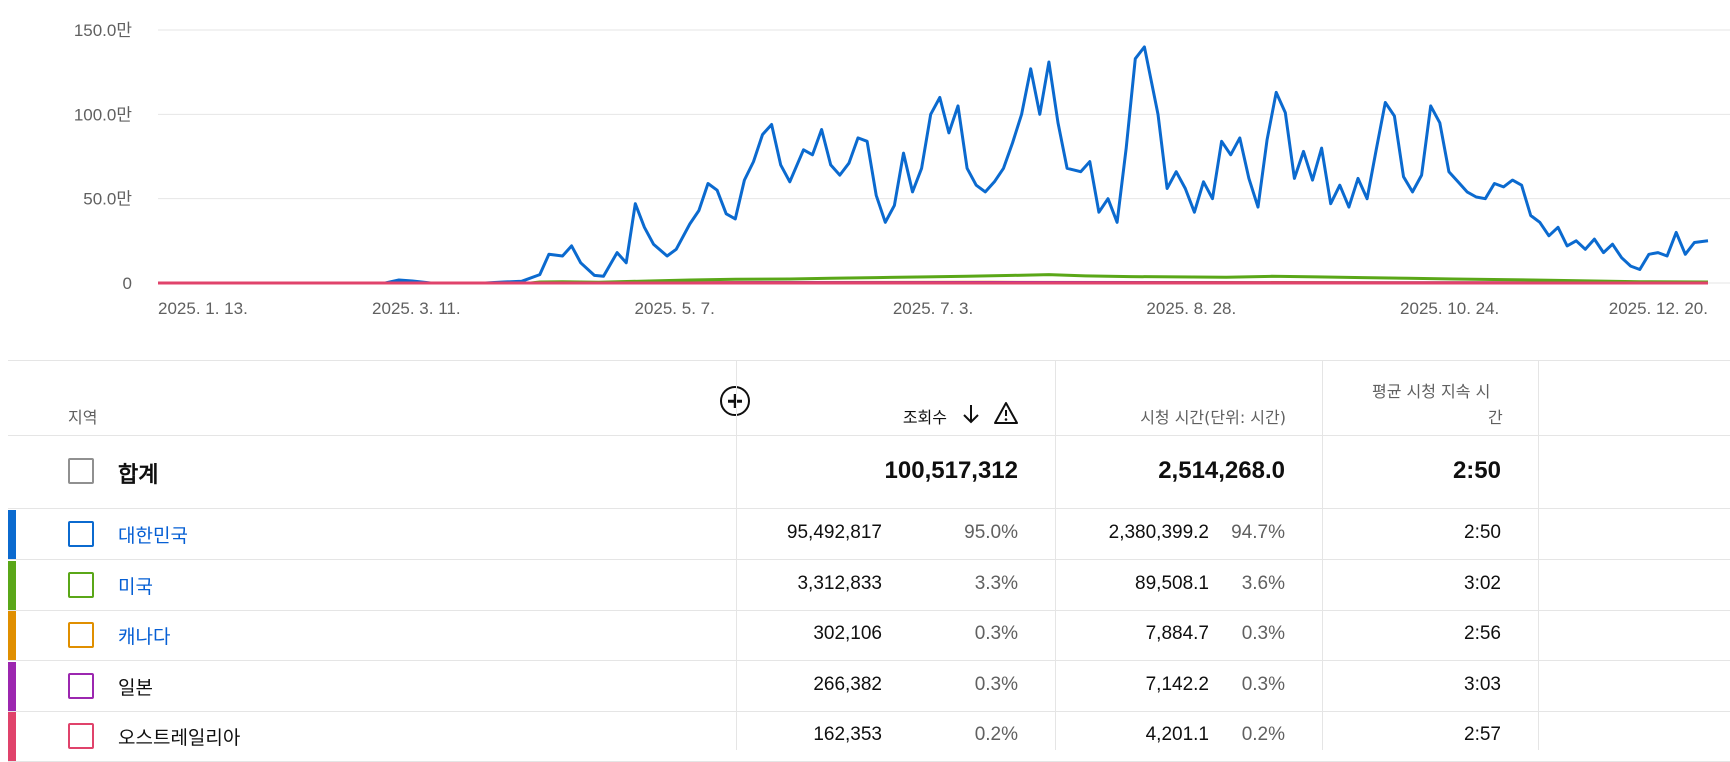 The width and height of the screenshot is (1730, 762). What do you see at coordinates (81, 471) in the screenshot?
I see `total-checkbox` at bounding box center [81, 471].